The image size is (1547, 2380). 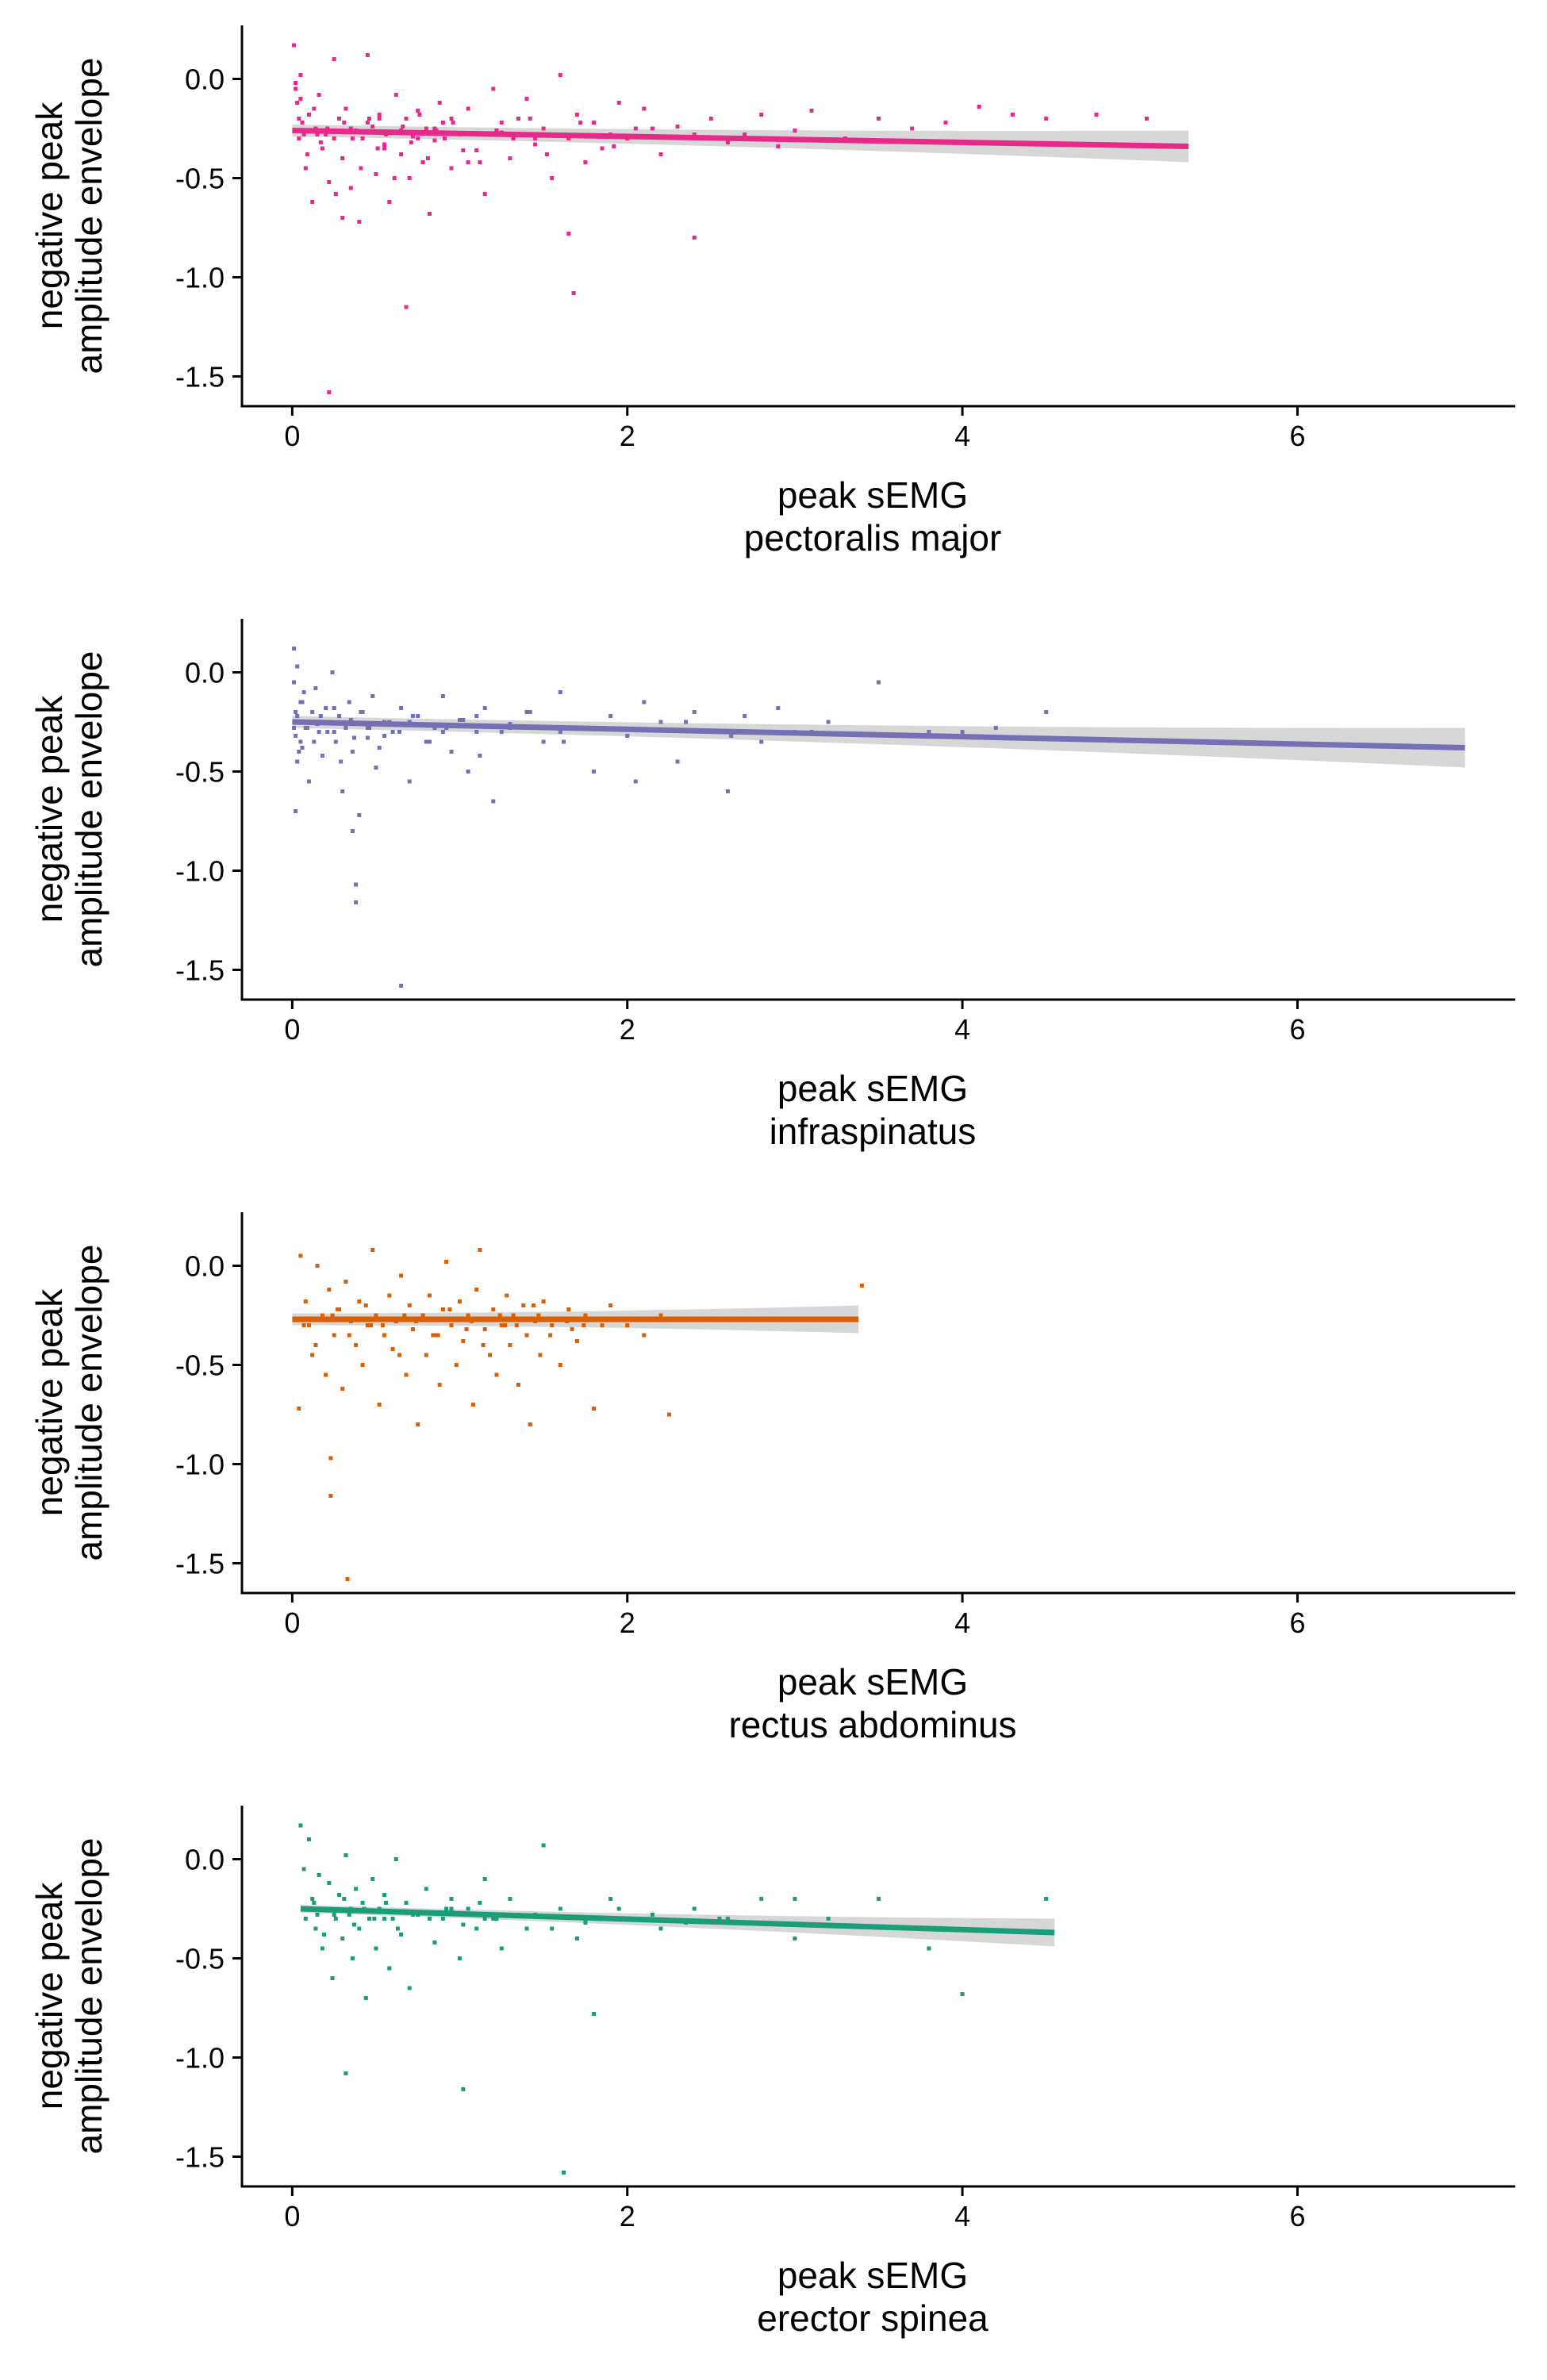 What do you see at coordinates (200, 1959) in the screenshot?
I see `y-tick-label: -0.5` at bounding box center [200, 1959].